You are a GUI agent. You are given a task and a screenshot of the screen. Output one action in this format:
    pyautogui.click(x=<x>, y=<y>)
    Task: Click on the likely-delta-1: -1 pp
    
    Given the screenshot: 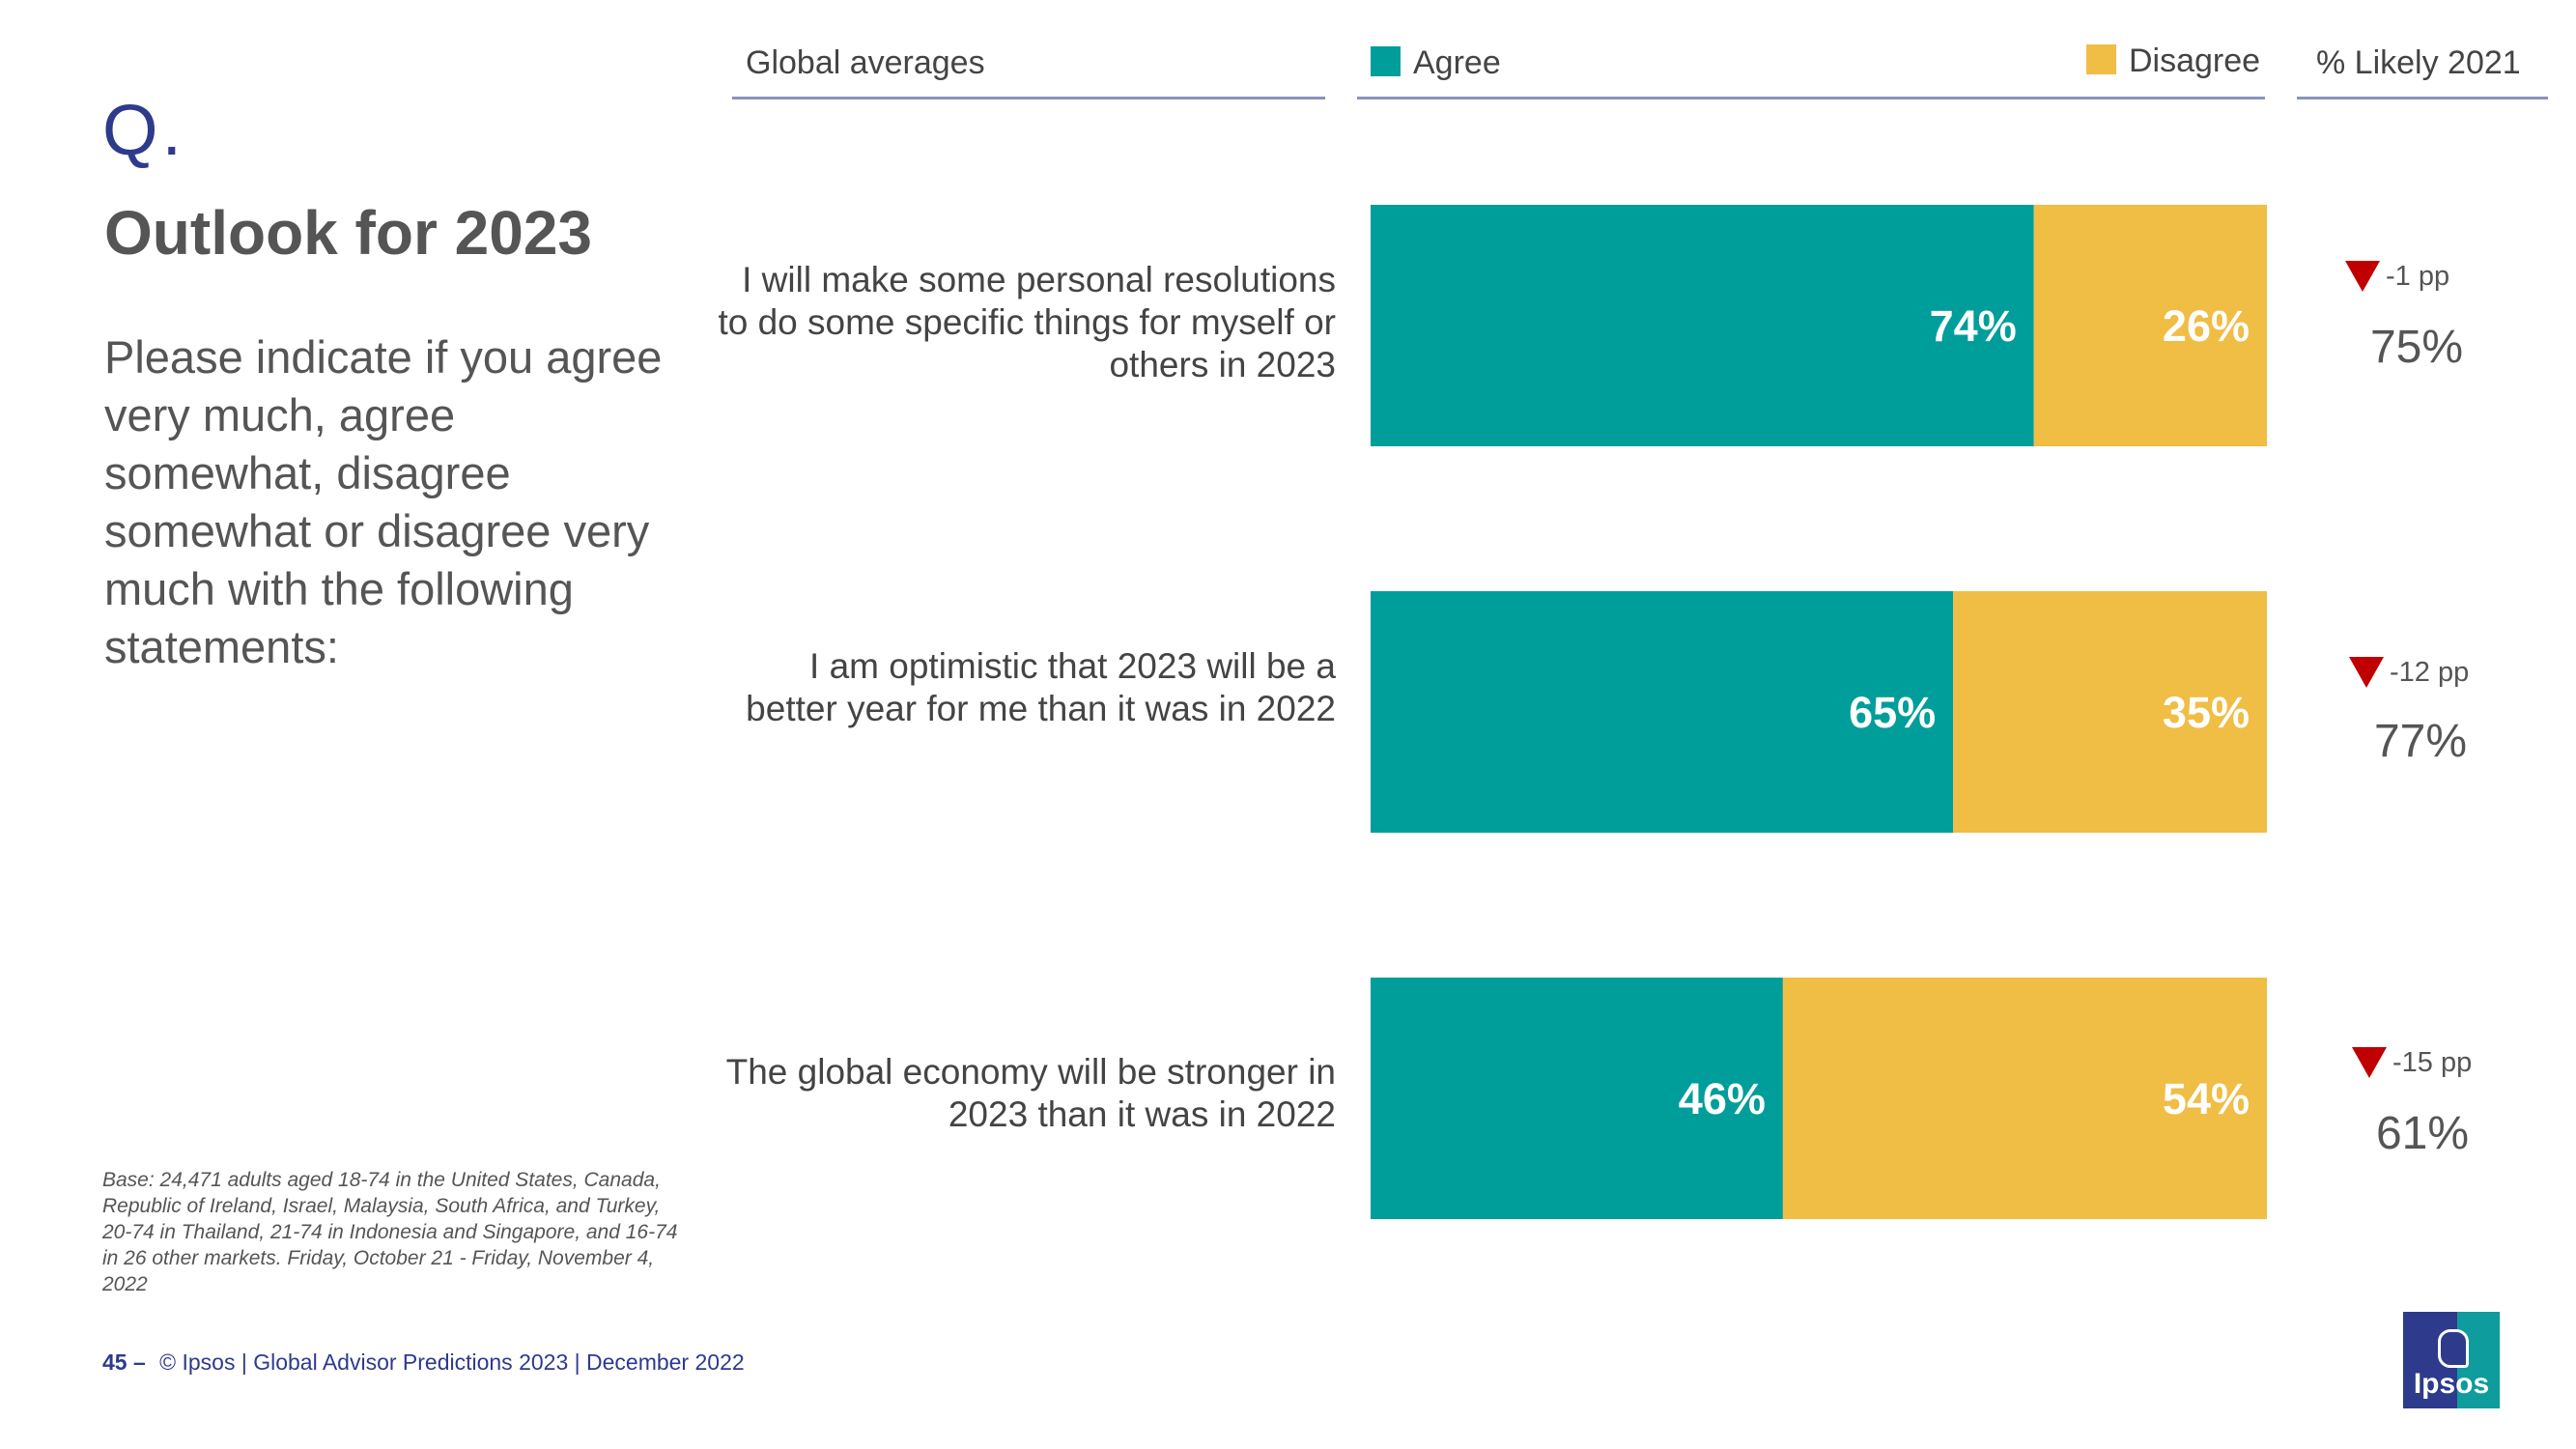 What is the action you would take?
    pyautogui.click(x=2418, y=276)
    